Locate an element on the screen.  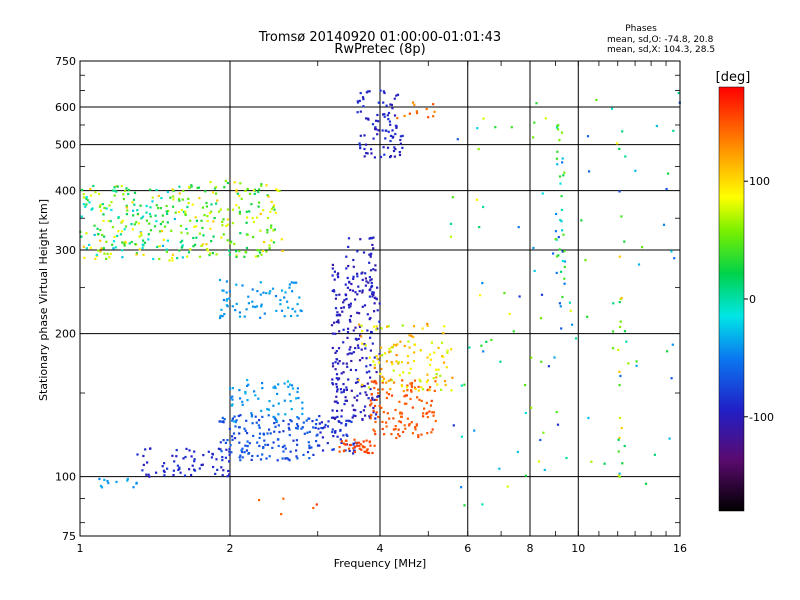
y-tick-label: 500 is located at coordinates (65, 145).